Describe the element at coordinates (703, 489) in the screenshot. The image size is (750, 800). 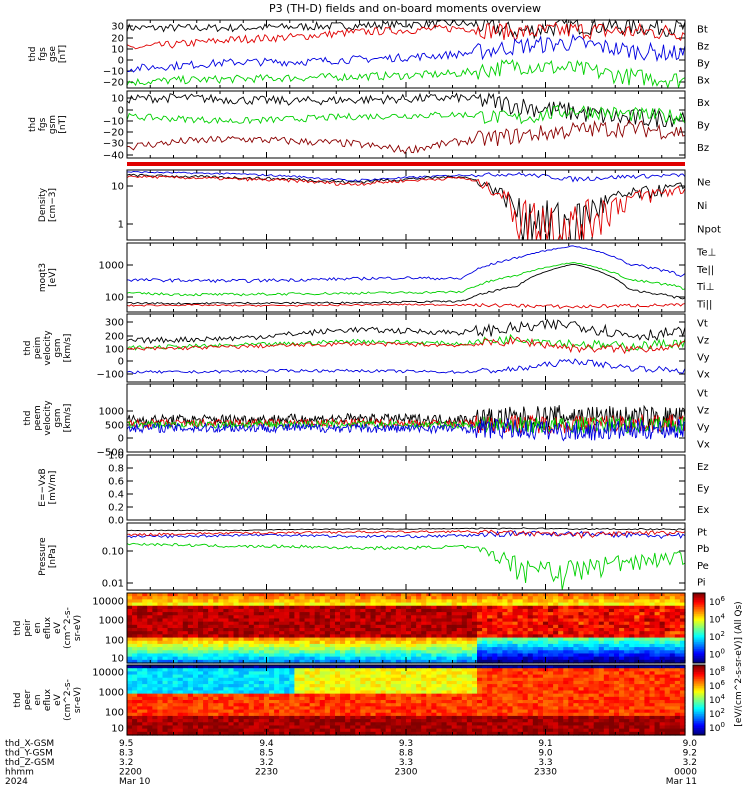
I see `legend-Ey: Ey` at that location.